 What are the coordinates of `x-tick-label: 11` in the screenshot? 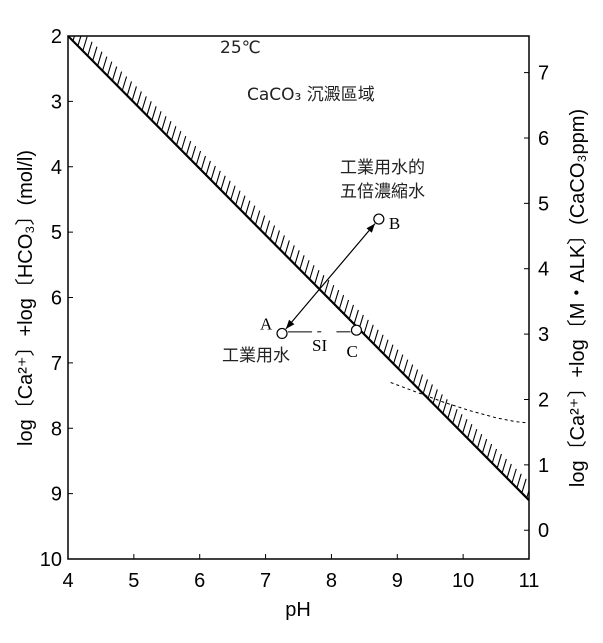 It's located at (529, 581).